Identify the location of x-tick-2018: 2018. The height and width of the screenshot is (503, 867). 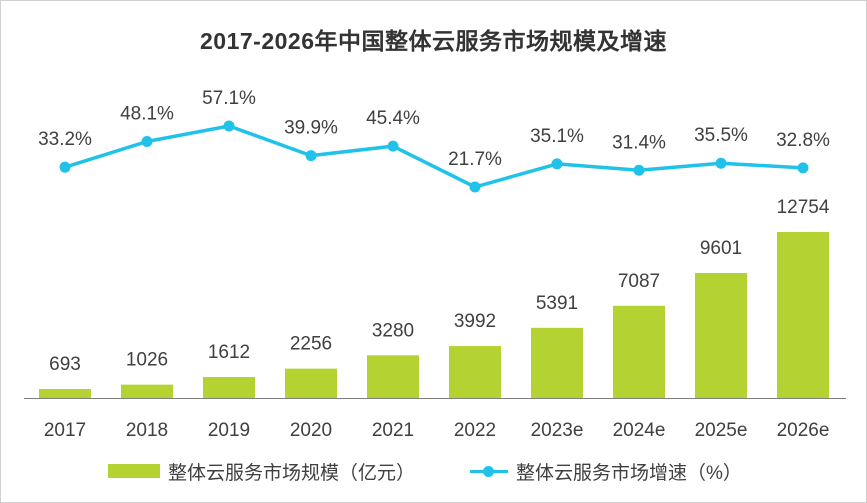
(147, 430).